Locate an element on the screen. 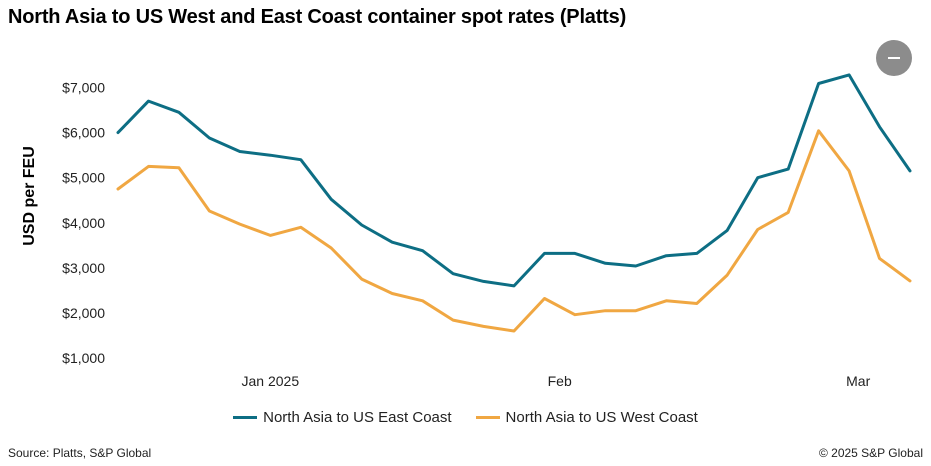 The width and height of the screenshot is (931, 466). y-tick-label: $7,000 is located at coordinates (83, 88).